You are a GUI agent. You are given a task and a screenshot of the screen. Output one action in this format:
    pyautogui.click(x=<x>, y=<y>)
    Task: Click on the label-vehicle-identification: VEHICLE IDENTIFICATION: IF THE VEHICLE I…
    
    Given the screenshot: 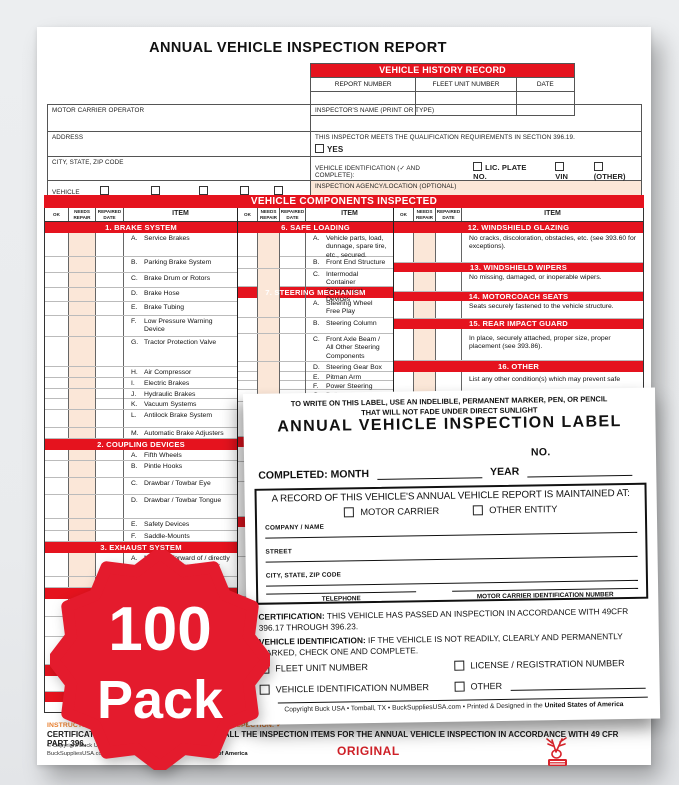 What is the action you would take?
    pyautogui.click(x=440, y=644)
    